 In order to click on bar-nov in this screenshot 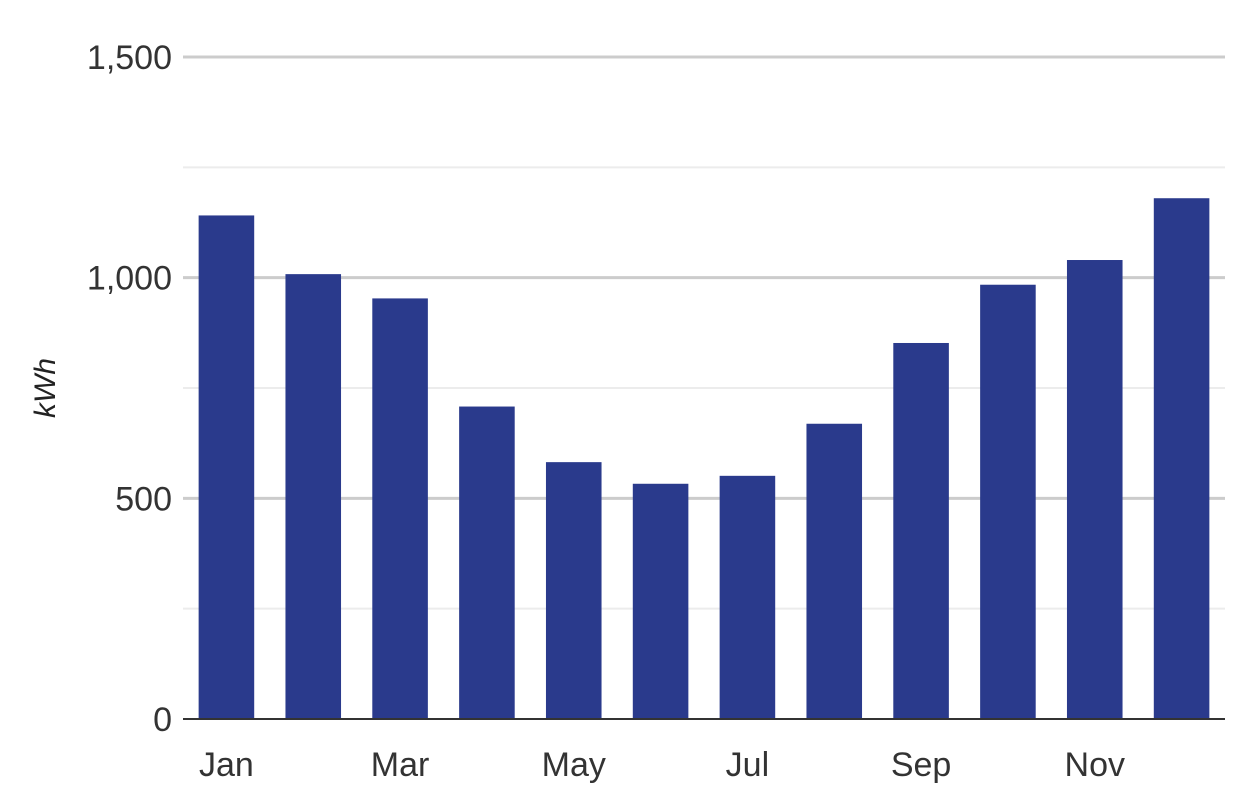, I will do `click(1094, 489)`.